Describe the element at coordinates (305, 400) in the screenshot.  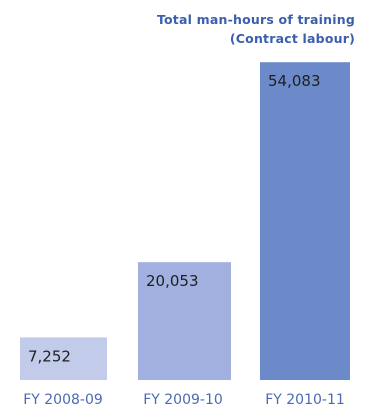
I see `x-tick-label-3: FY 2010-11` at that location.